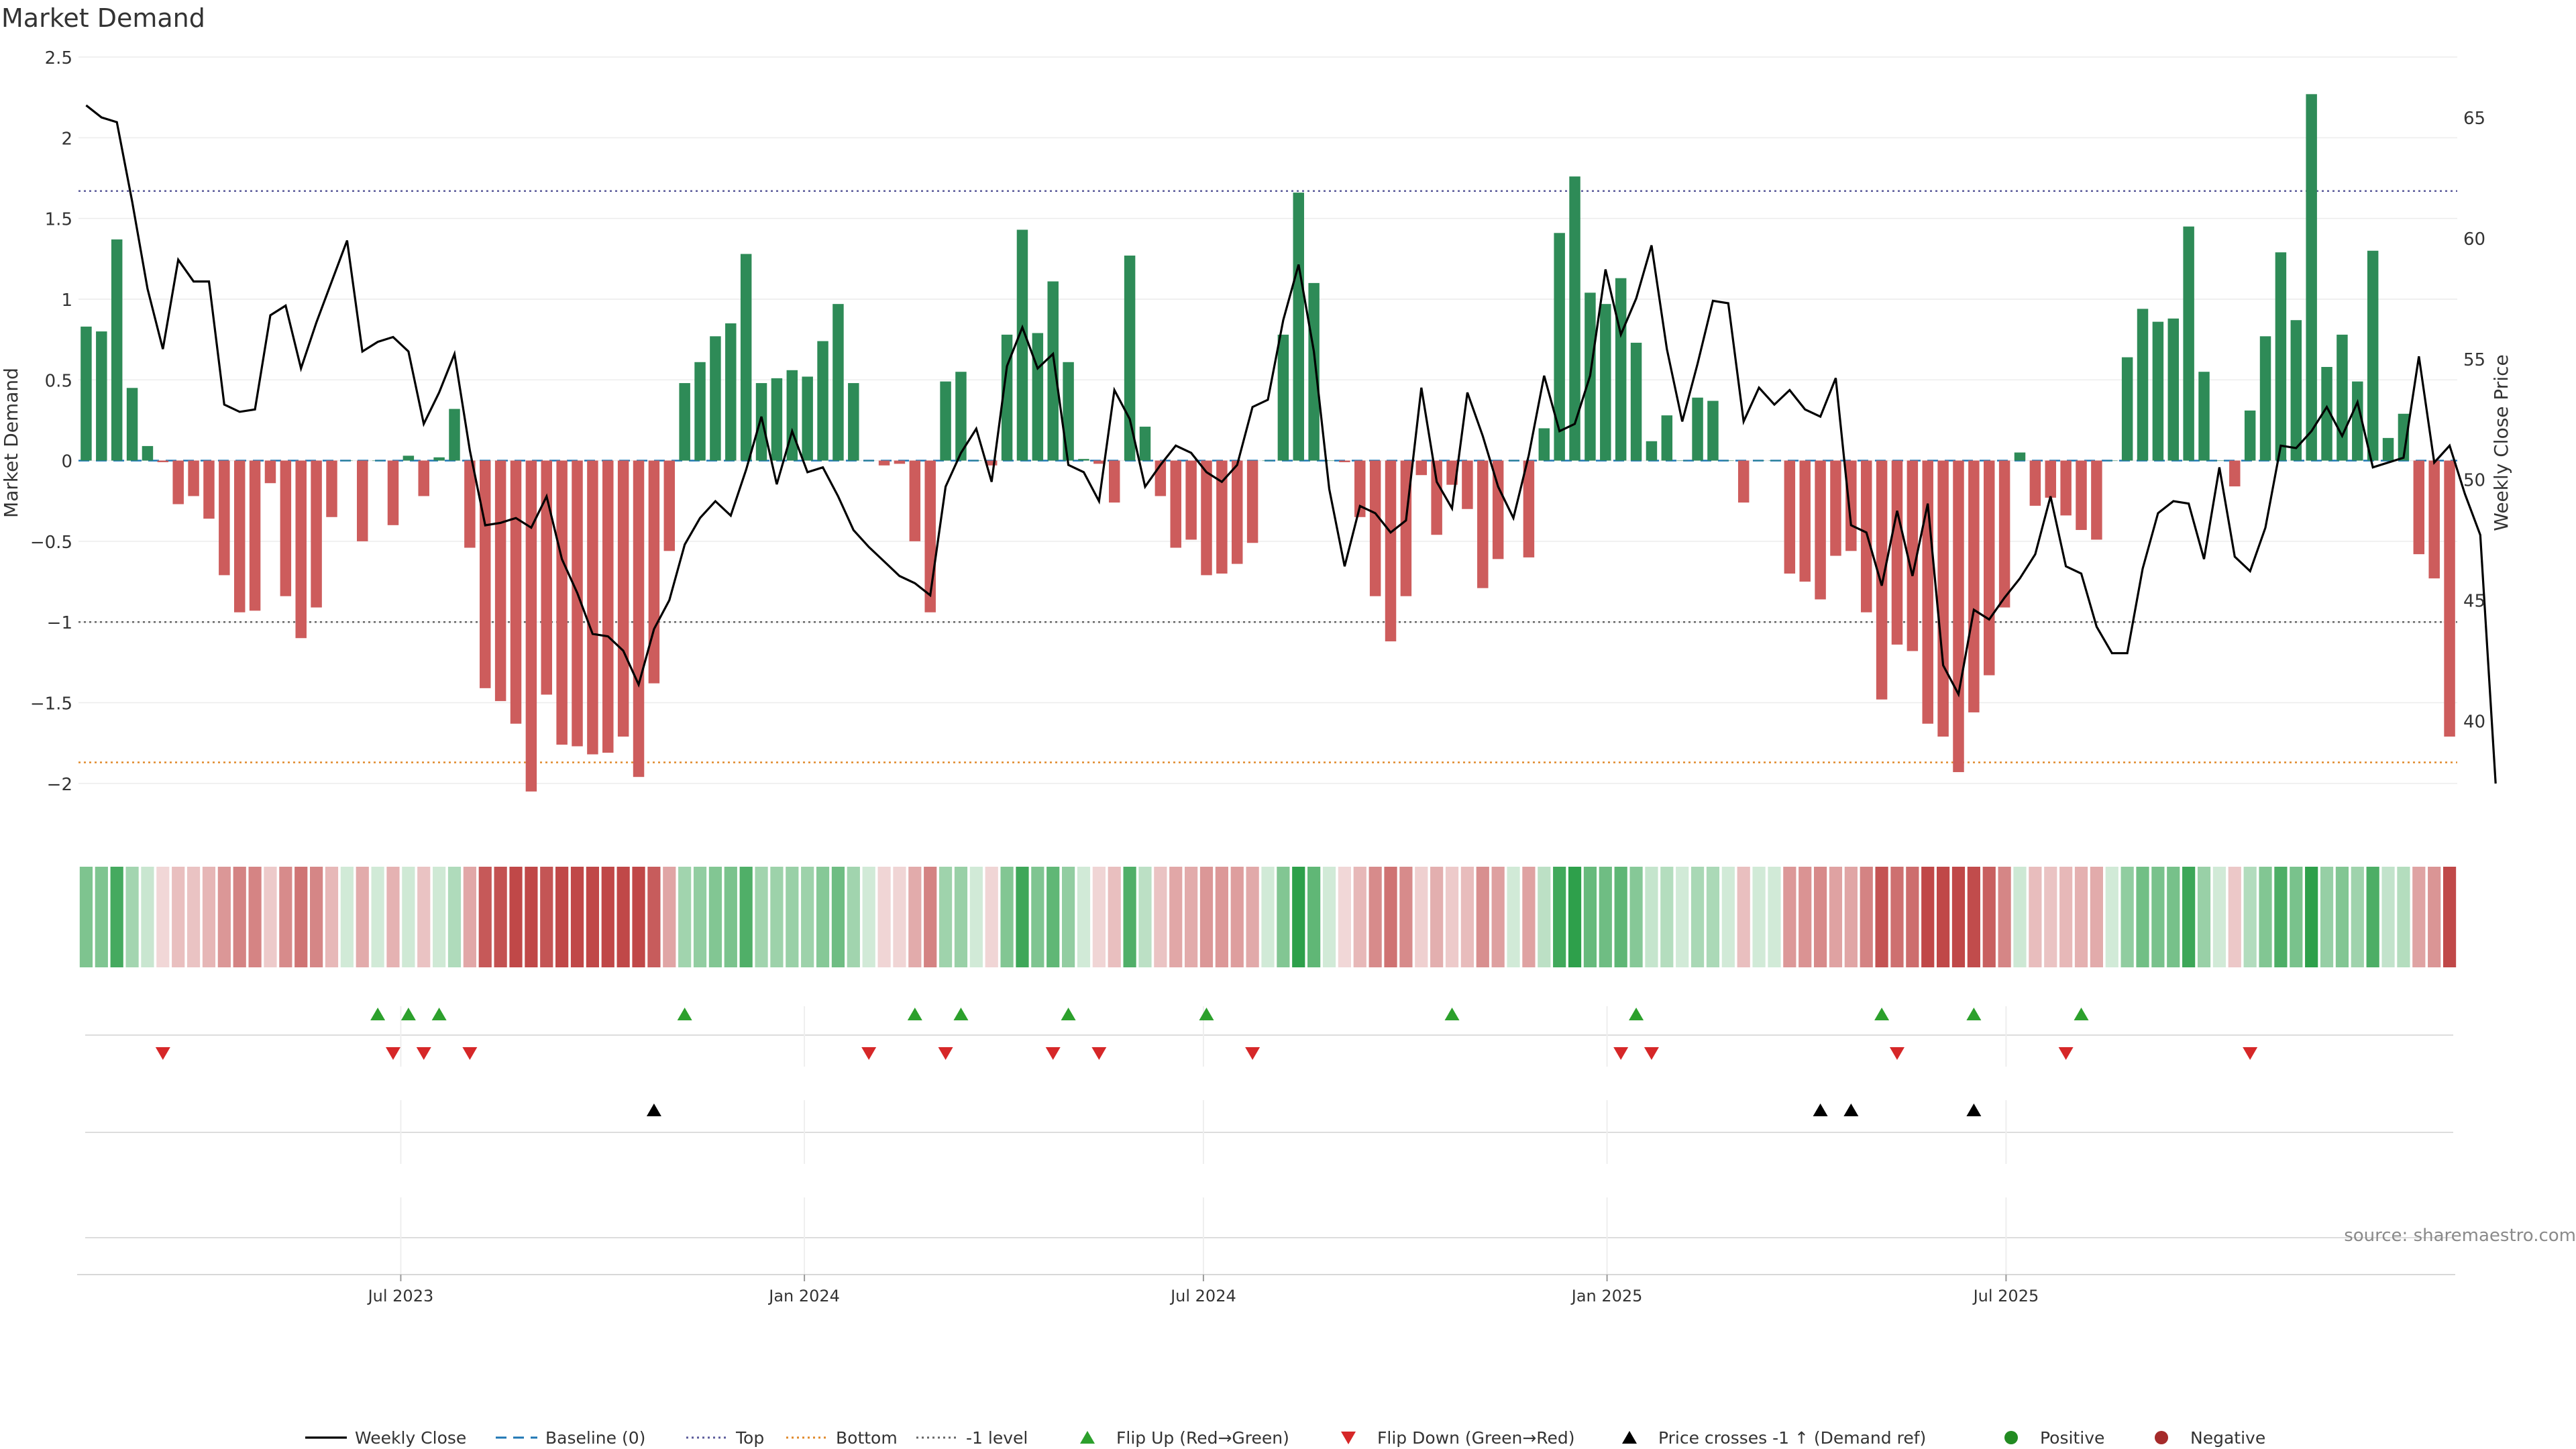  I want to click on legend-label: -1 level, so click(997, 1438).